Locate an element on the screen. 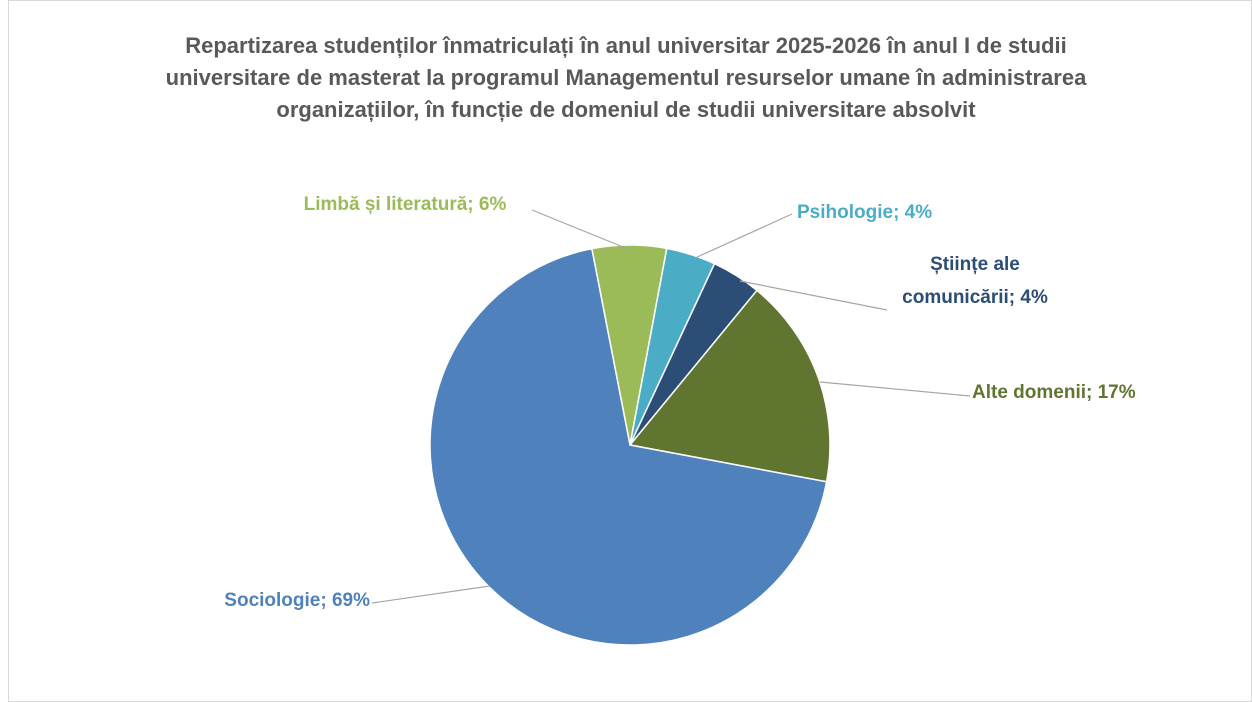  data-label: Limbă și literatură; 6% is located at coordinates (405, 204).